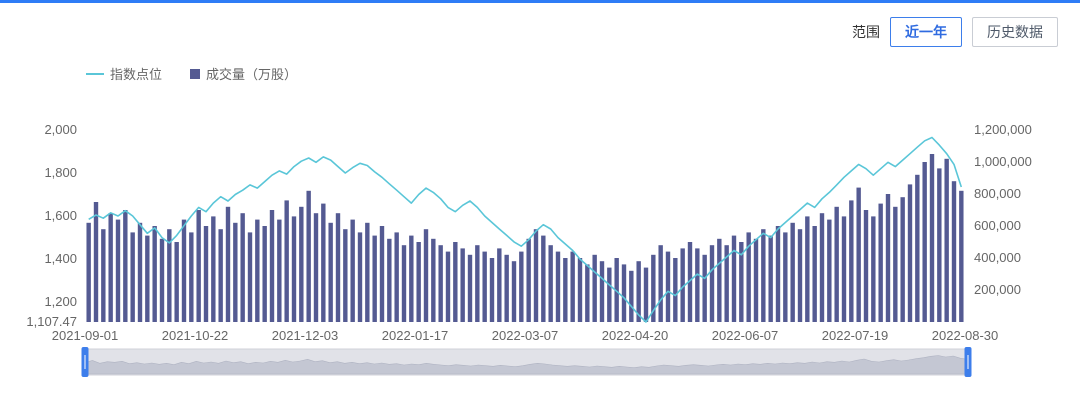 The height and width of the screenshot is (413, 1080). Describe the element at coordinates (965, 335) in the screenshot. I see `x-axis-tick-label: 2022-08-30` at that location.